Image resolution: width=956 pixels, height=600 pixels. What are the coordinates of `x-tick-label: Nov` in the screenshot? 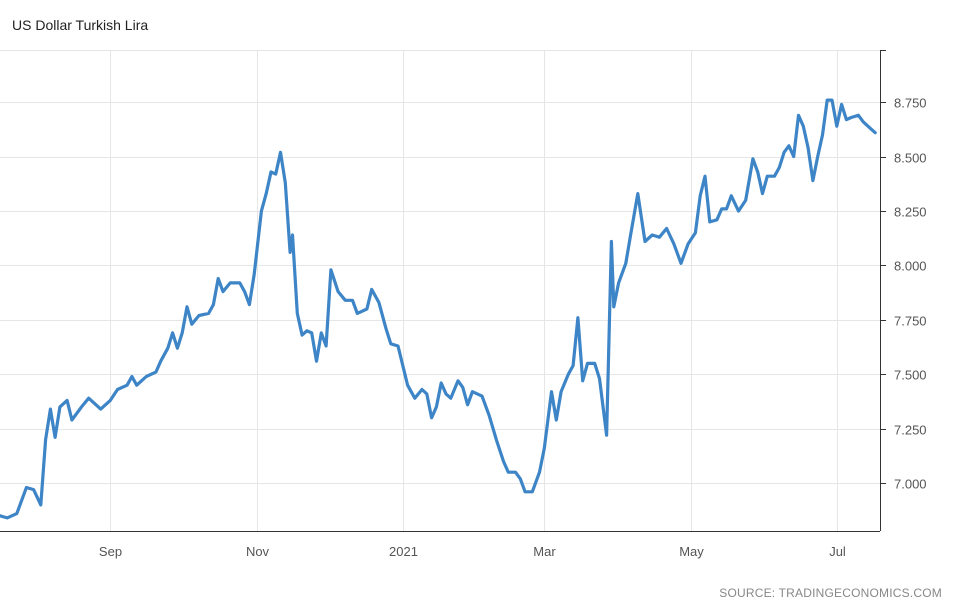 It's located at (258, 551).